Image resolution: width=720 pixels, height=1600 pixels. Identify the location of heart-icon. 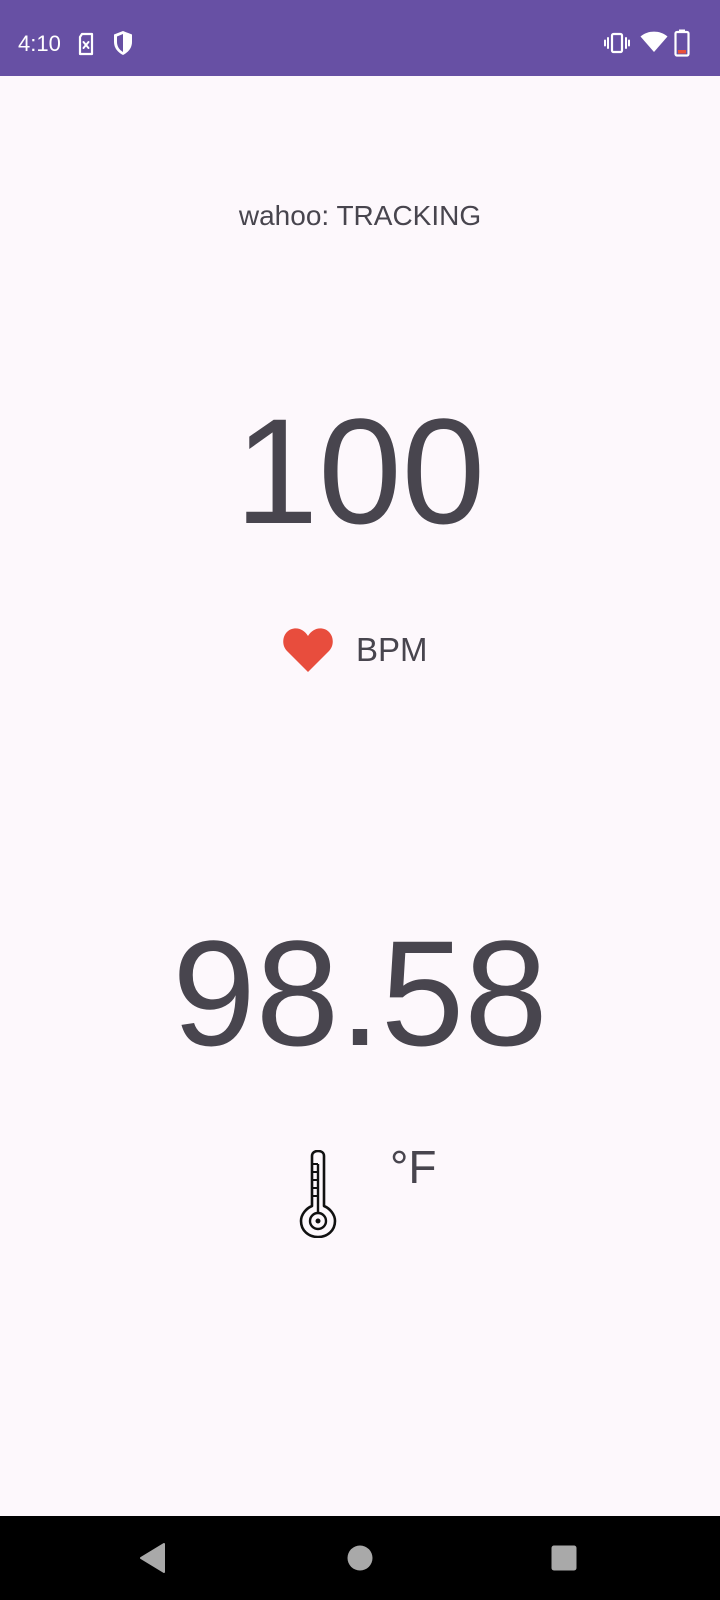
(308, 650).